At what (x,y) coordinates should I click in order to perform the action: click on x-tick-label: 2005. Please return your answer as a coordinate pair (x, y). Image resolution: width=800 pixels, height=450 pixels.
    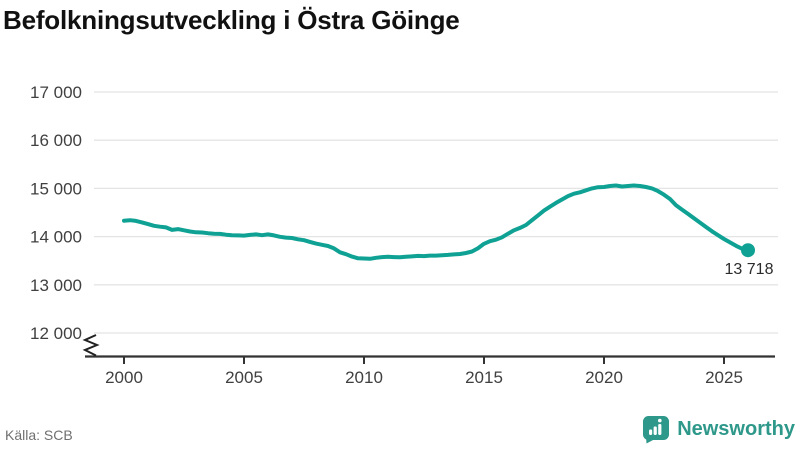
    Looking at the image, I should click on (244, 377).